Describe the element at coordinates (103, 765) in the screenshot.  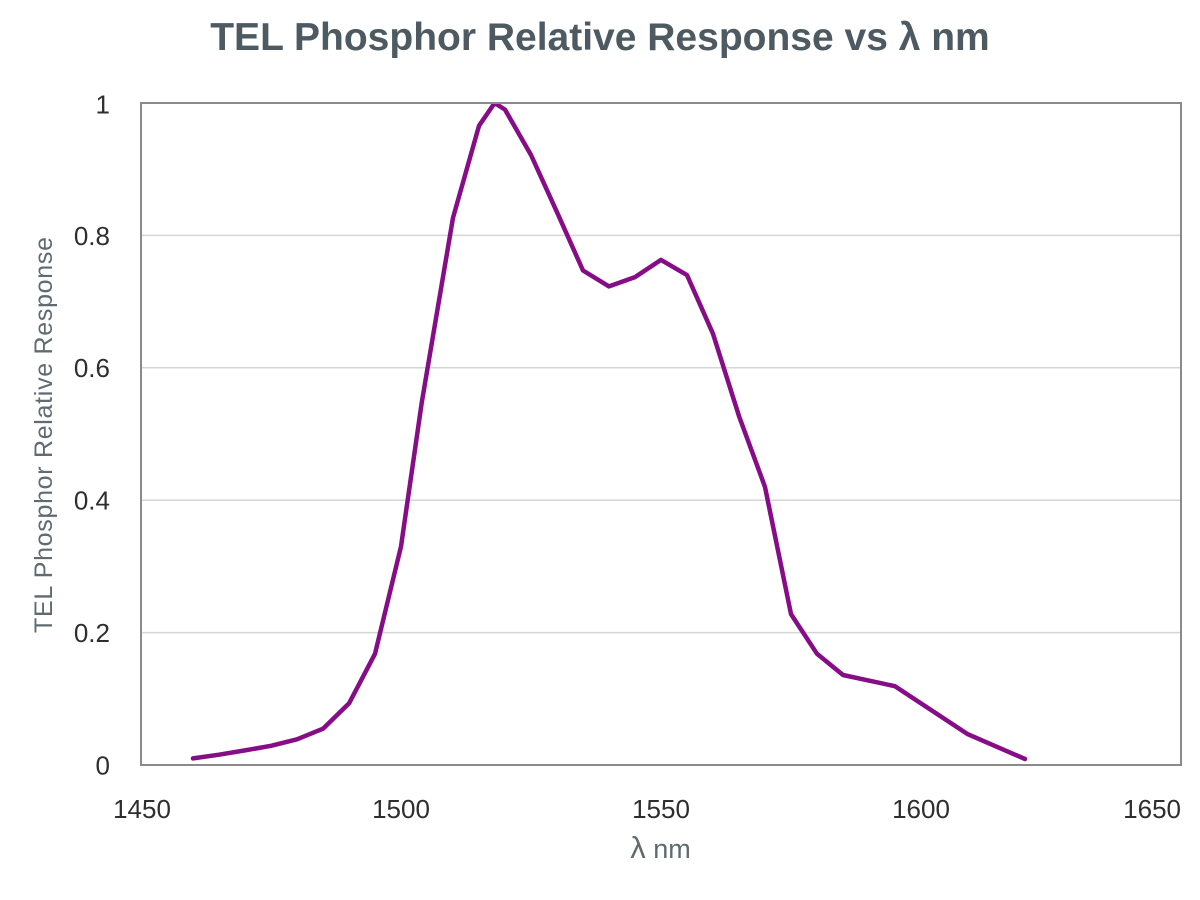
I see `svg-text: 0` at that location.